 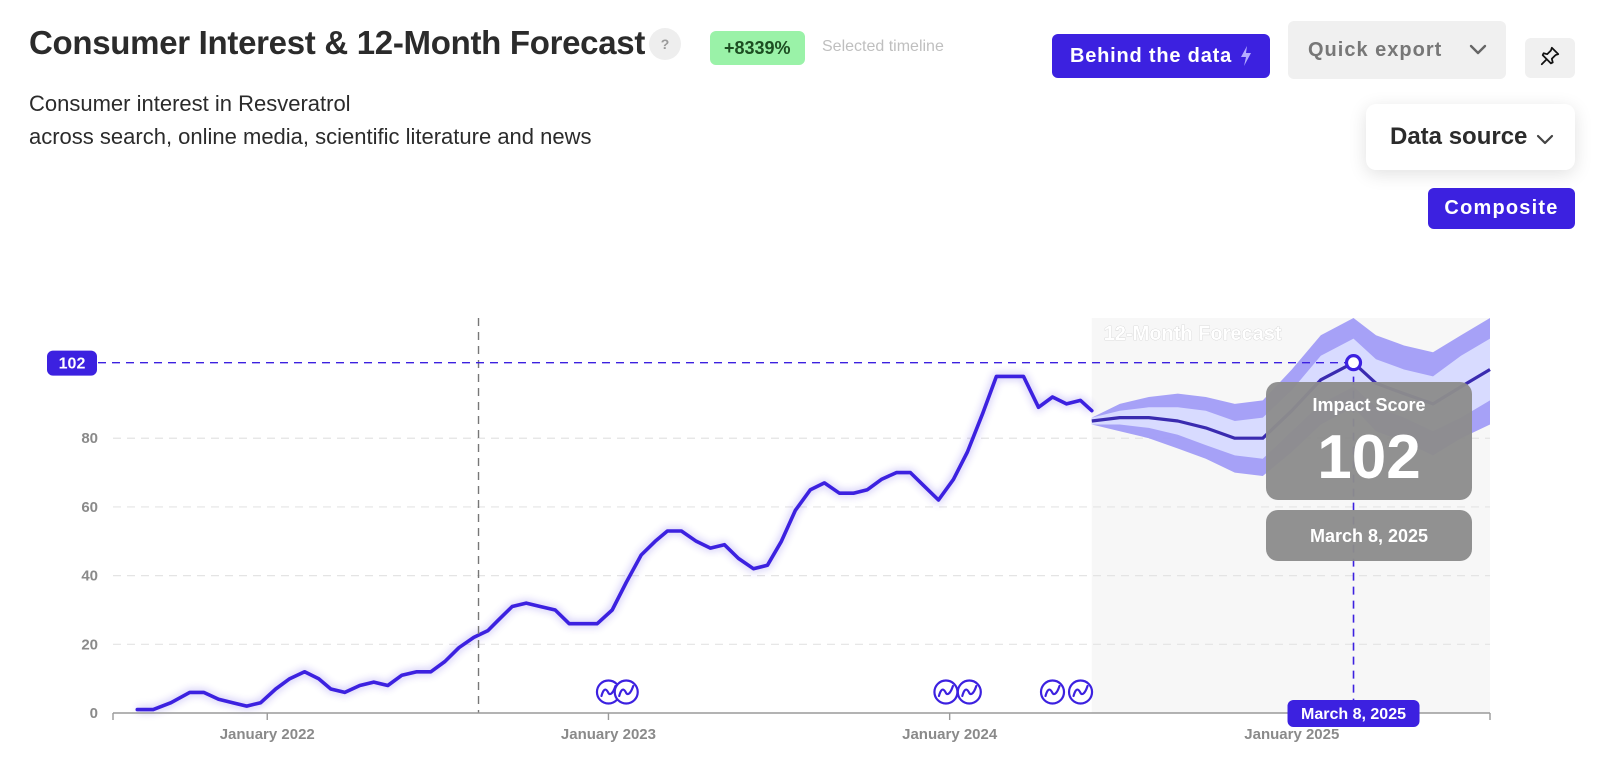 I want to click on hover-date-badge, so click(x=1353, y=713).